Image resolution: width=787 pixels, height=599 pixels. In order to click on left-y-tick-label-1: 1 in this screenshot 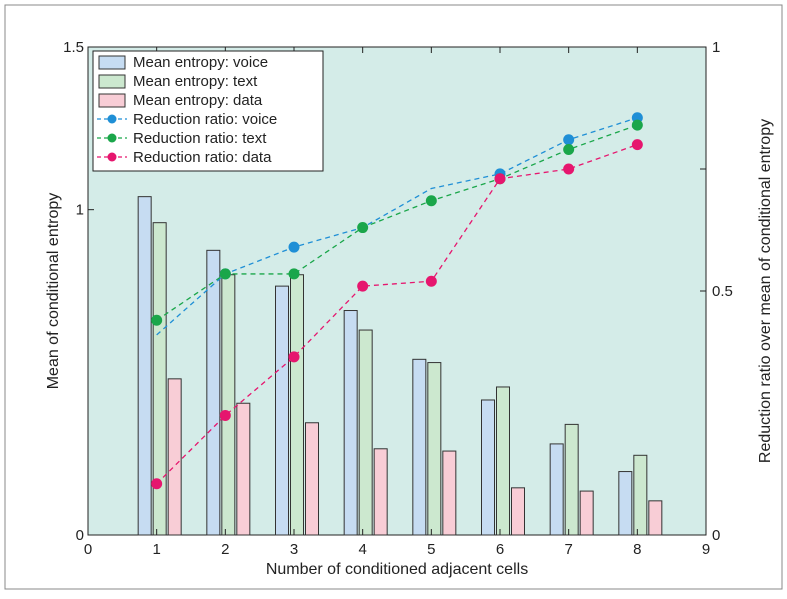, I will do `click(80, 210)`.